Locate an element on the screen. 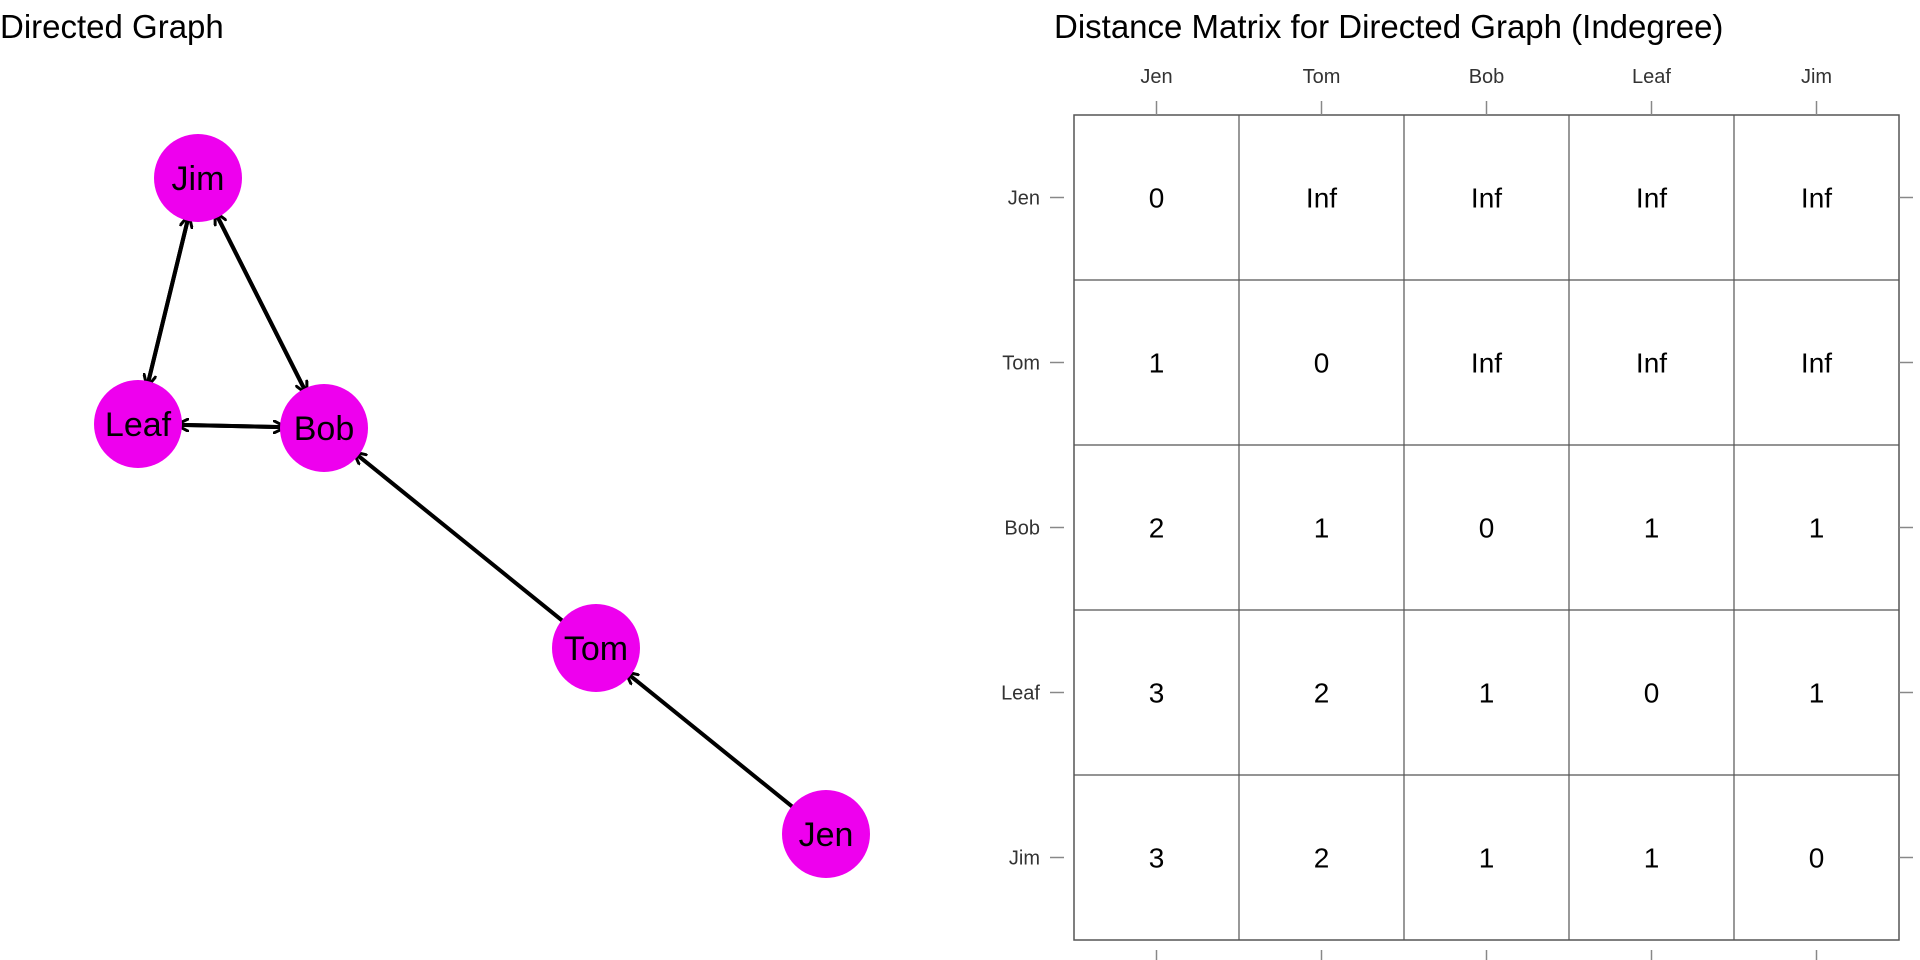 The height and width of the screenshot is (960, 1920). row-label: Leaf is located at coordinates (1020, 694).